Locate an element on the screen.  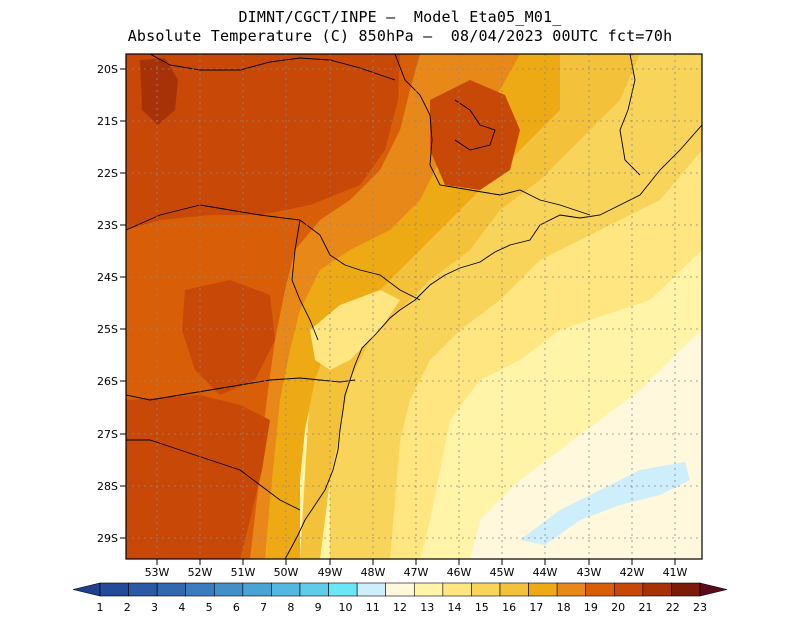
field-band-20c-center is located at coordinates (228, 337).